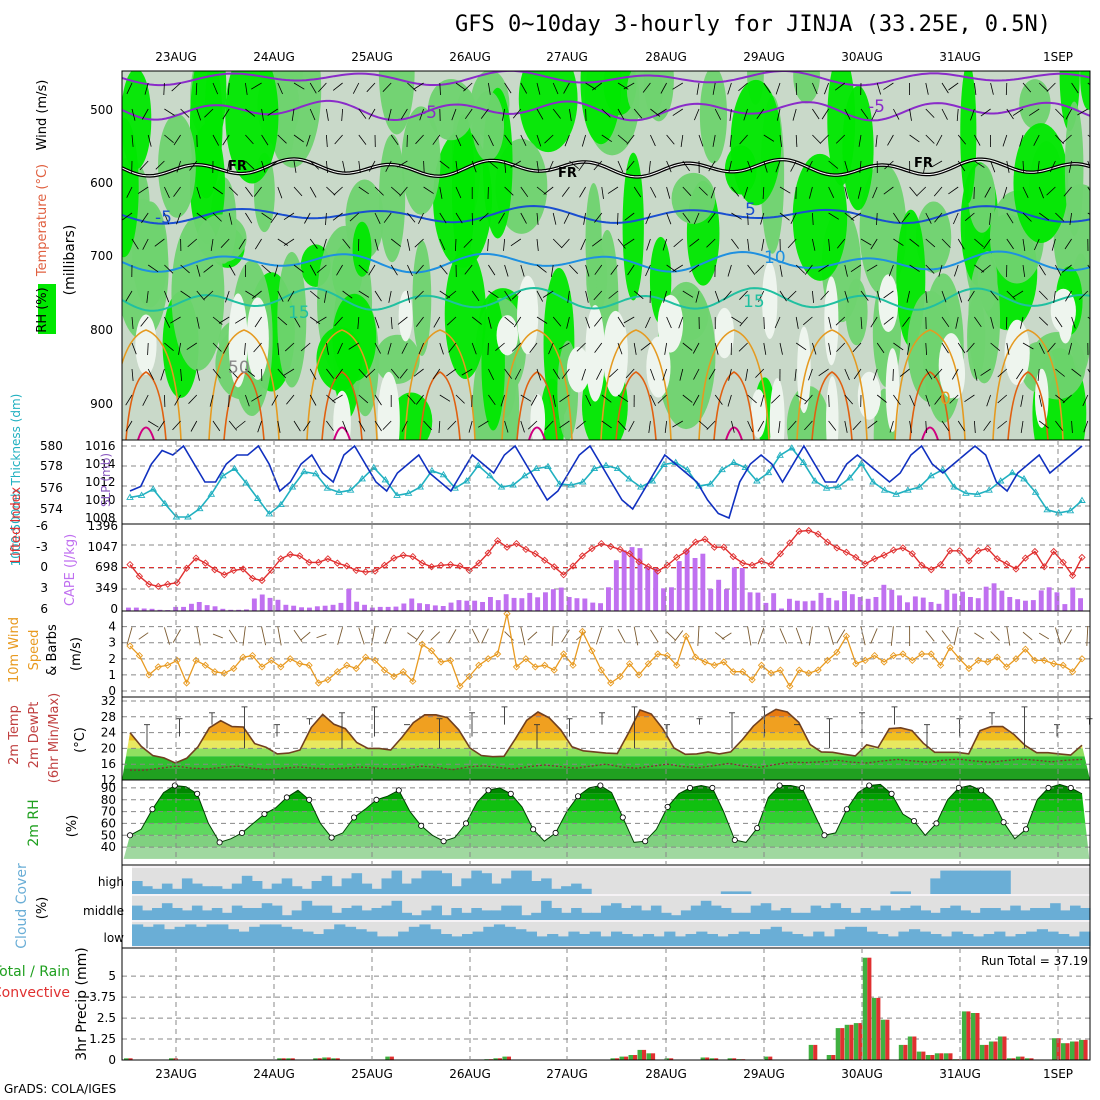  Describe the element at coordinates (666, 57) in the screenshot. I see `date-label-top: 28AUG` at that location.